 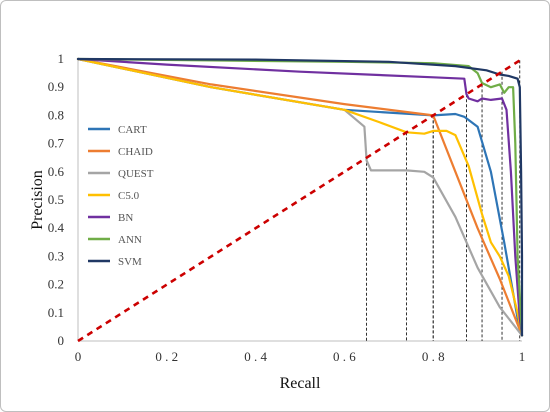 I want to click on legend-label-cart: CART, so click(x=132, y=130).